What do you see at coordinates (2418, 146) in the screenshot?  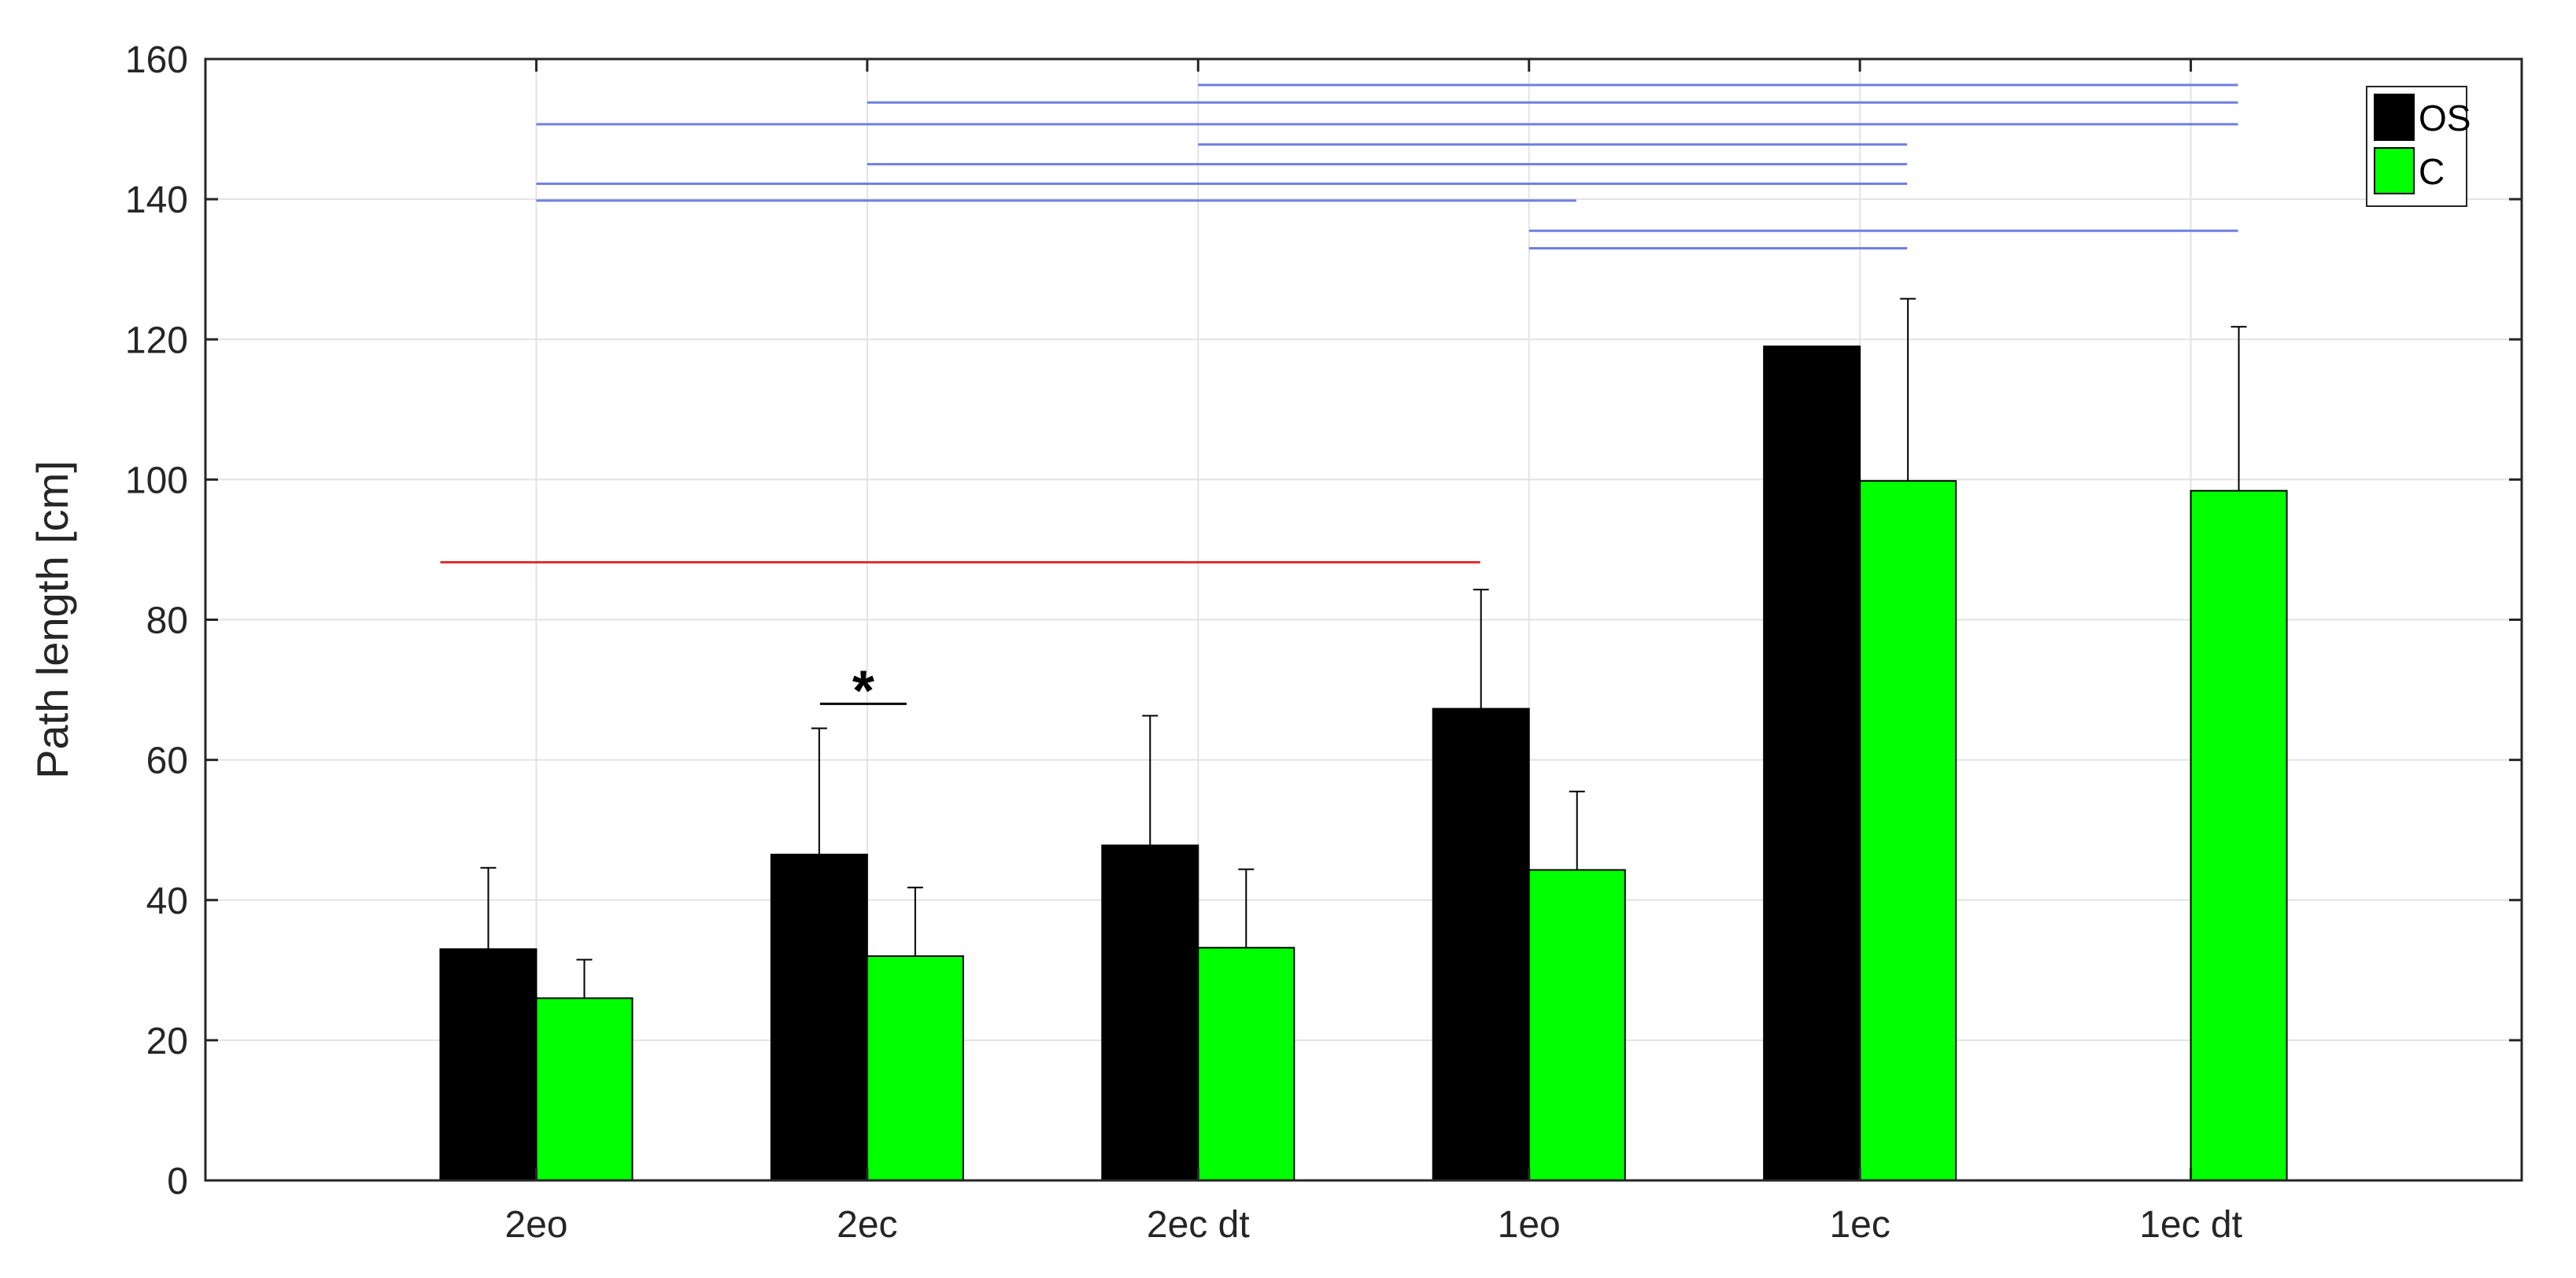 I see `legend: OS C` at bounding box center [2418, 146].